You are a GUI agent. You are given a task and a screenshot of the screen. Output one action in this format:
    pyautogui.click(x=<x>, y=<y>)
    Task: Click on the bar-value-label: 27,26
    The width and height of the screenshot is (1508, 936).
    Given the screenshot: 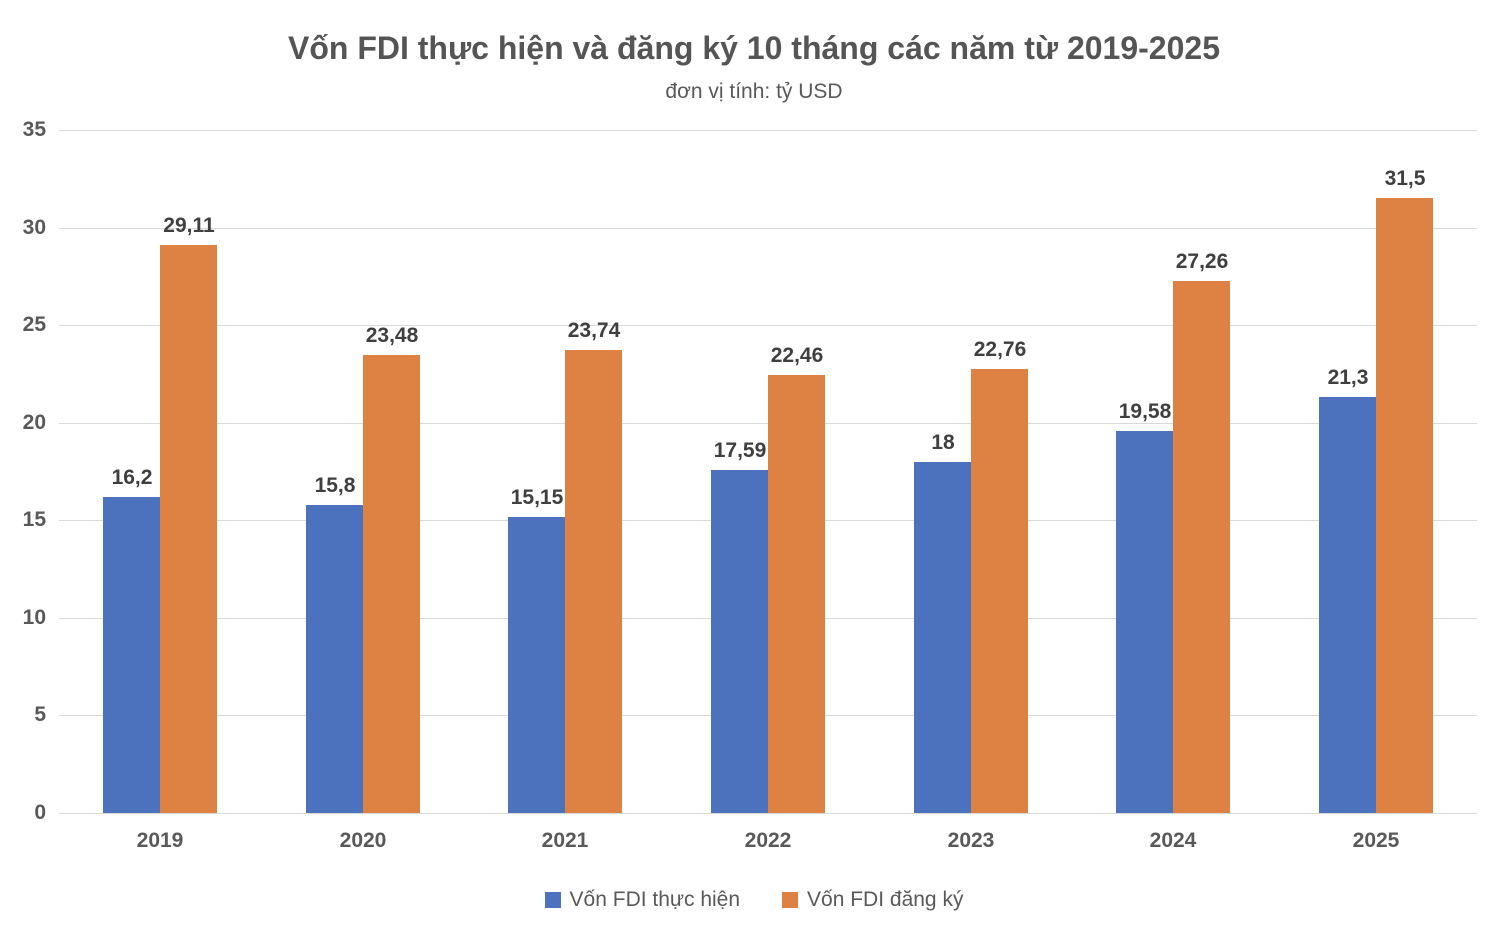 What is the action you would take?
    pyautogui.click(x=1202, y=261)
    